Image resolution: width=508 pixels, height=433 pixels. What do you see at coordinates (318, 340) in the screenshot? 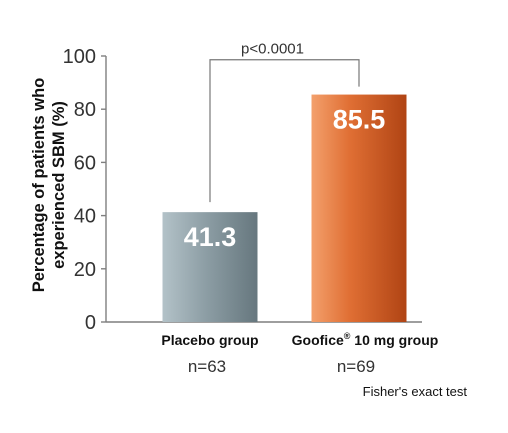
I see `category-brand: Goofice` at bounding box center [318, 340].